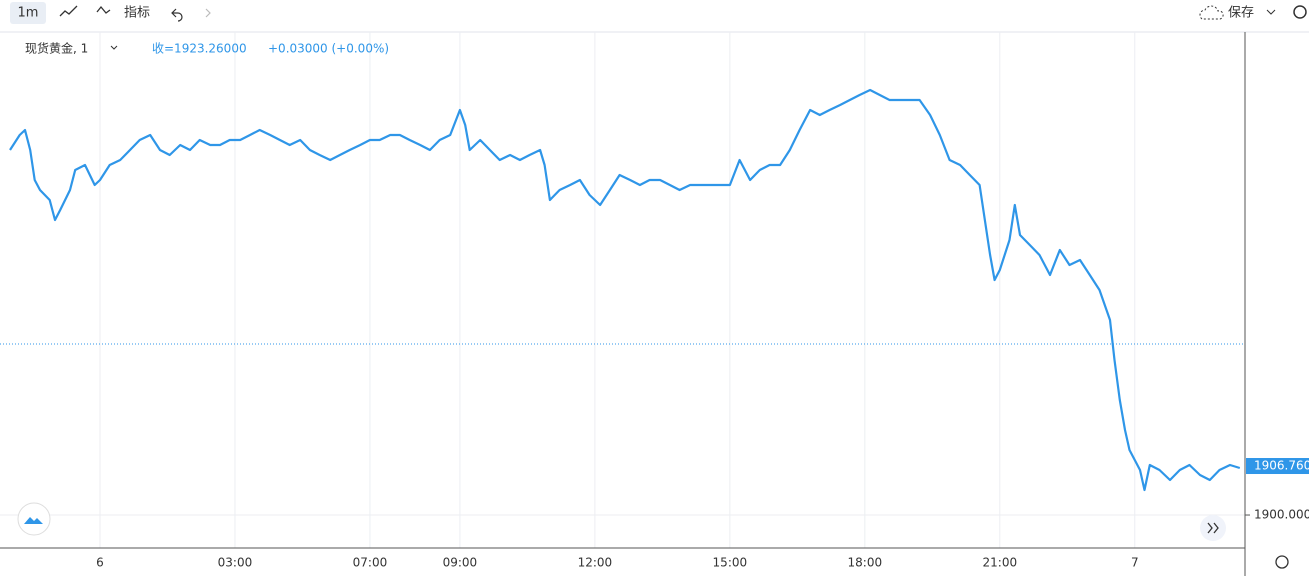 The width and height of the screenshot is (1309, 580). I want to click on x-tick-label: 09:00, so click(460, 563).